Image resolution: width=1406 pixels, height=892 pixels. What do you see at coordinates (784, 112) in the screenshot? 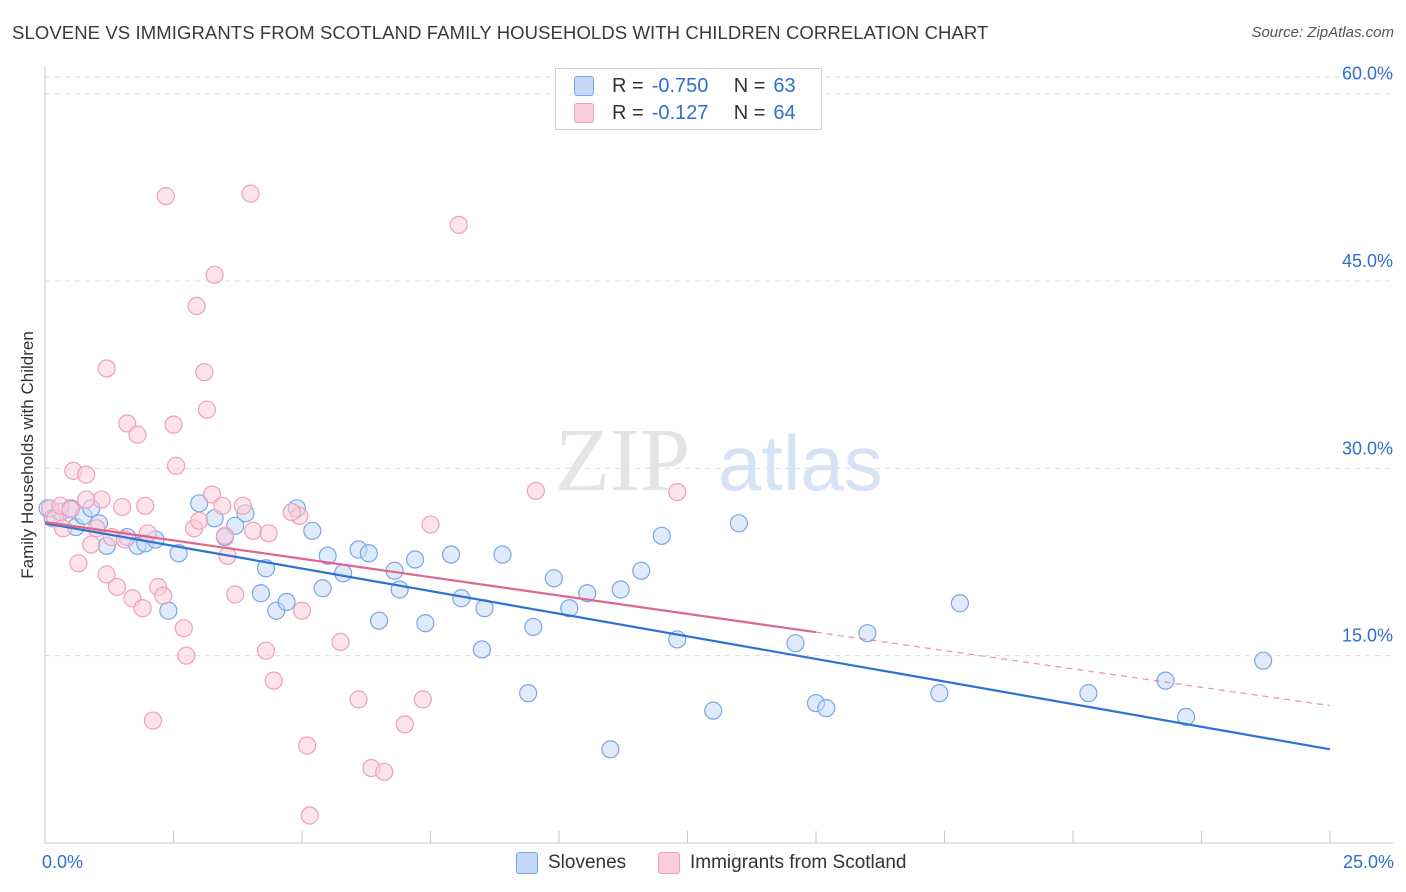
I see `legend-n-value: 64` at bounding box center [784, 112].